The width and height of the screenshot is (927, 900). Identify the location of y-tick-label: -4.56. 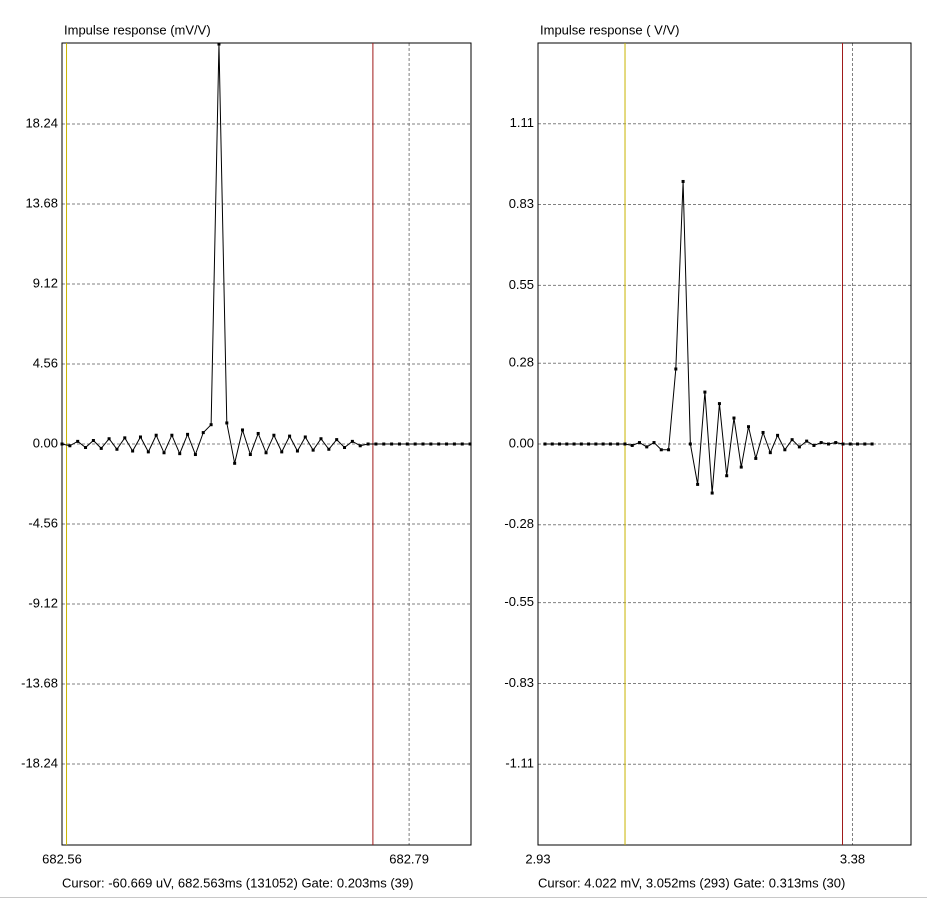
(43, 522).